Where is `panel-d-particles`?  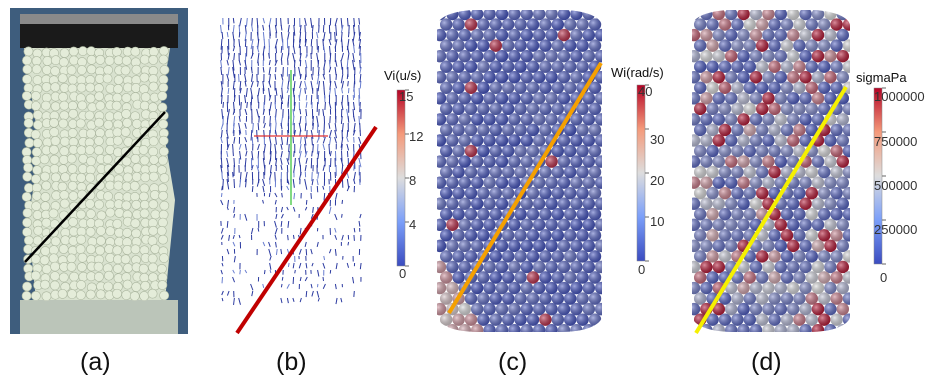
panel-d-particles is located at coordinates (771, 172).